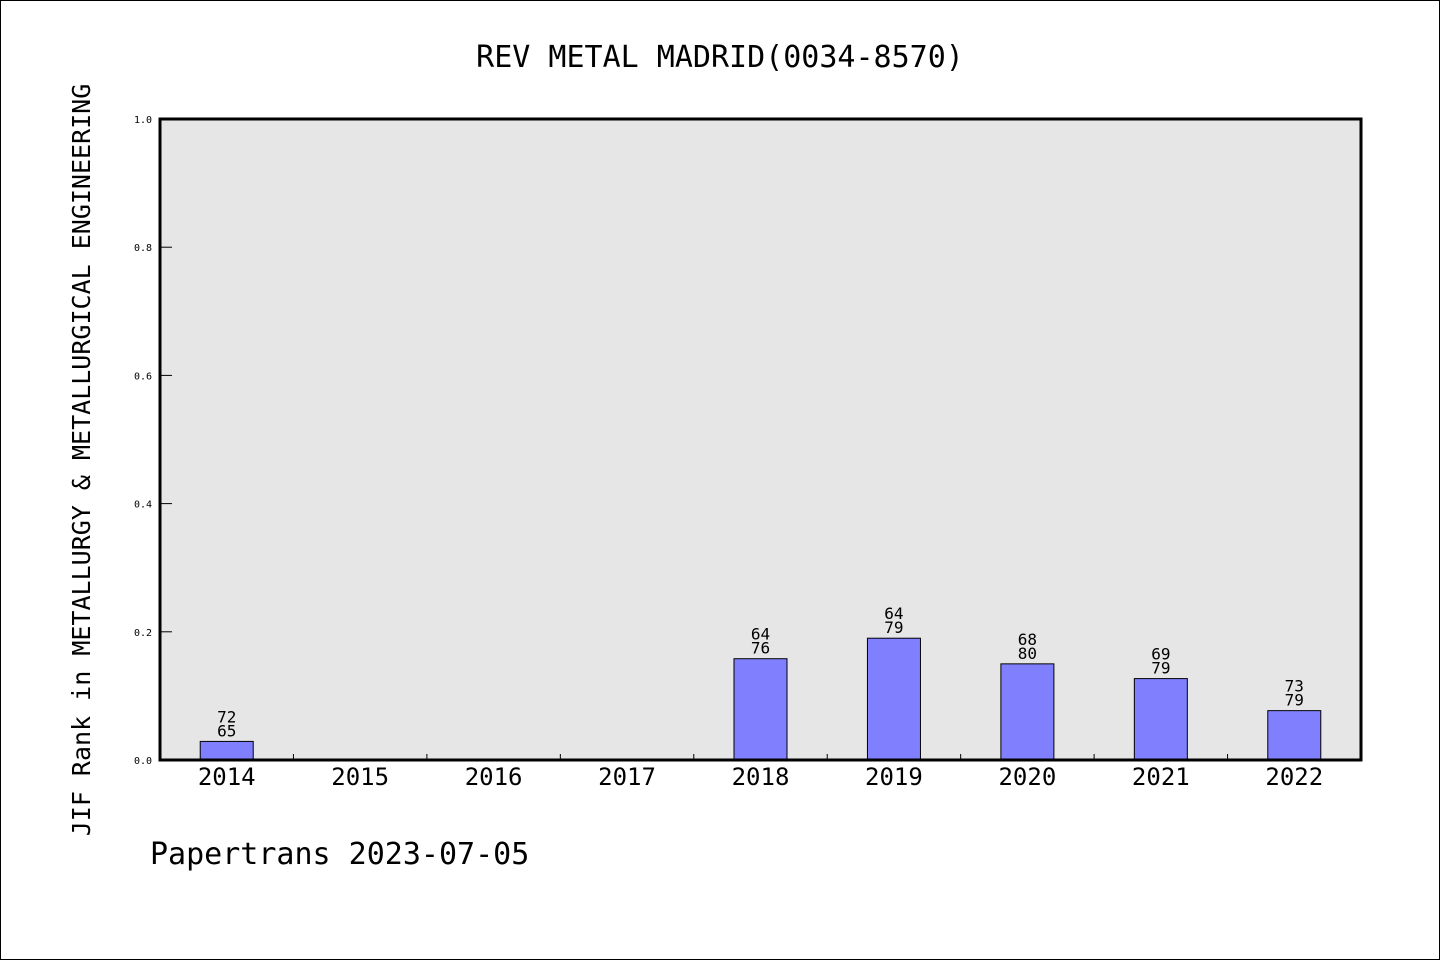 The height and width of the screenshot is (960, 1440). What do you see at coordinates (761, 777) in the screenshot?
I see `x-tick-label-2018: 2018` at bounding box center [761, 777].